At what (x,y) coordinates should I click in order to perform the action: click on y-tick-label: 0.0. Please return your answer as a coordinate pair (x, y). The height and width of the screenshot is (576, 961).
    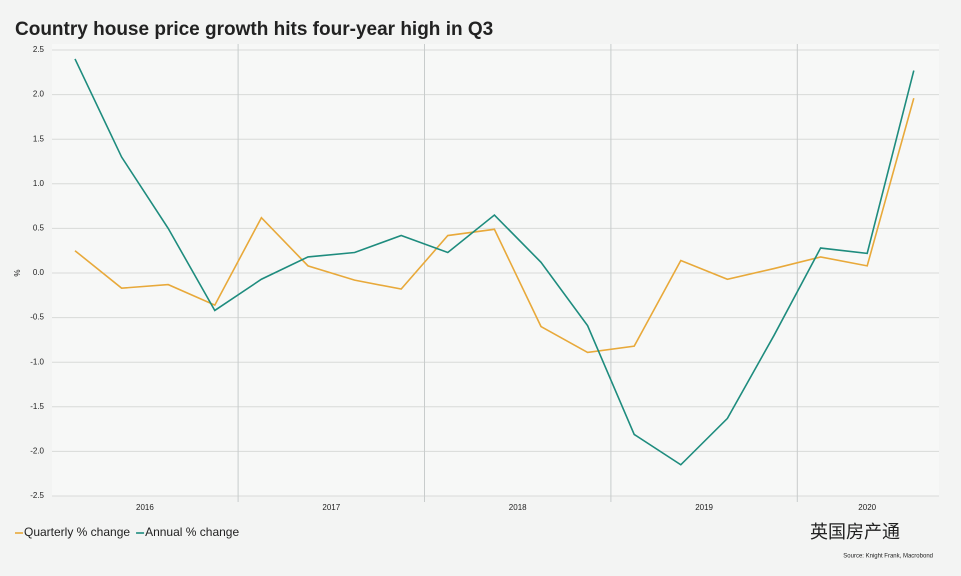
    Looking at the image, I should click on (39, 272).